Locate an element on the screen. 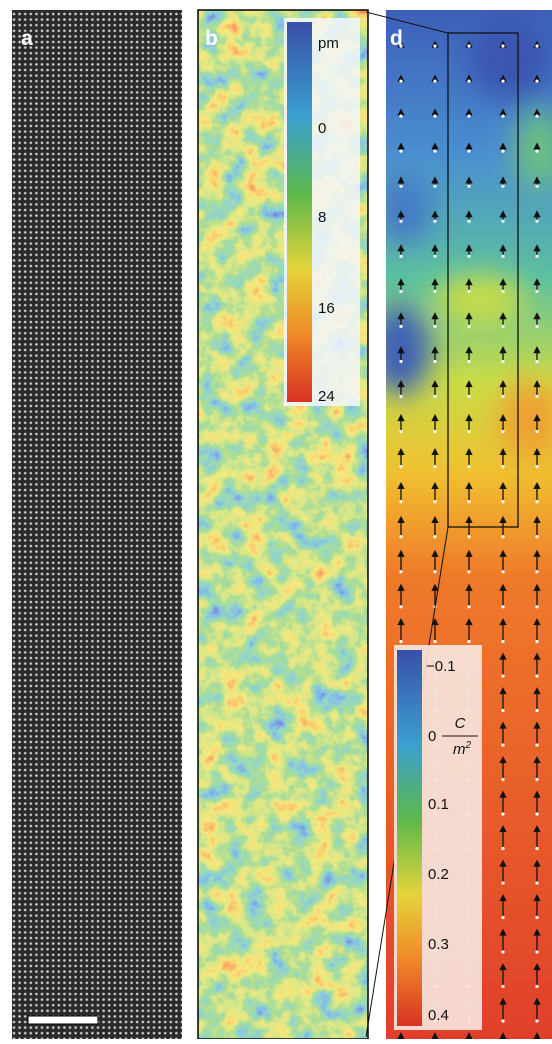 The height and width of the screenshot is (1044, 552). colorbar-tick: 8 is located at coordinates (322, 217).